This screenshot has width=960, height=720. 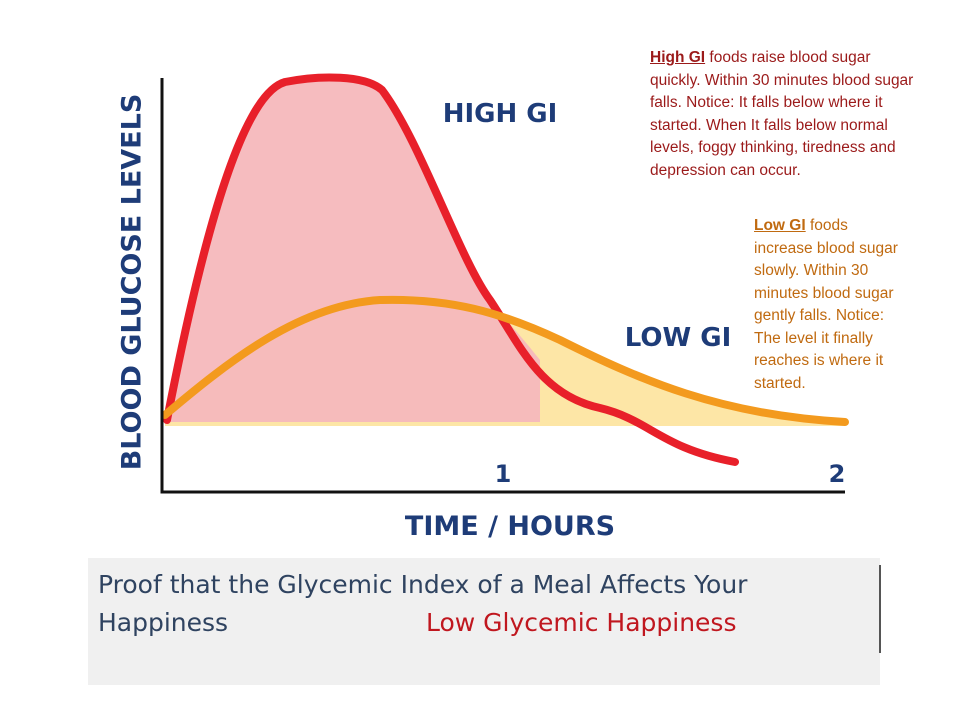 What do you see at coordinates (500, 114) in the screenshot?
I see `curve-label: HIGH GI` at bounding box center [500, 114].